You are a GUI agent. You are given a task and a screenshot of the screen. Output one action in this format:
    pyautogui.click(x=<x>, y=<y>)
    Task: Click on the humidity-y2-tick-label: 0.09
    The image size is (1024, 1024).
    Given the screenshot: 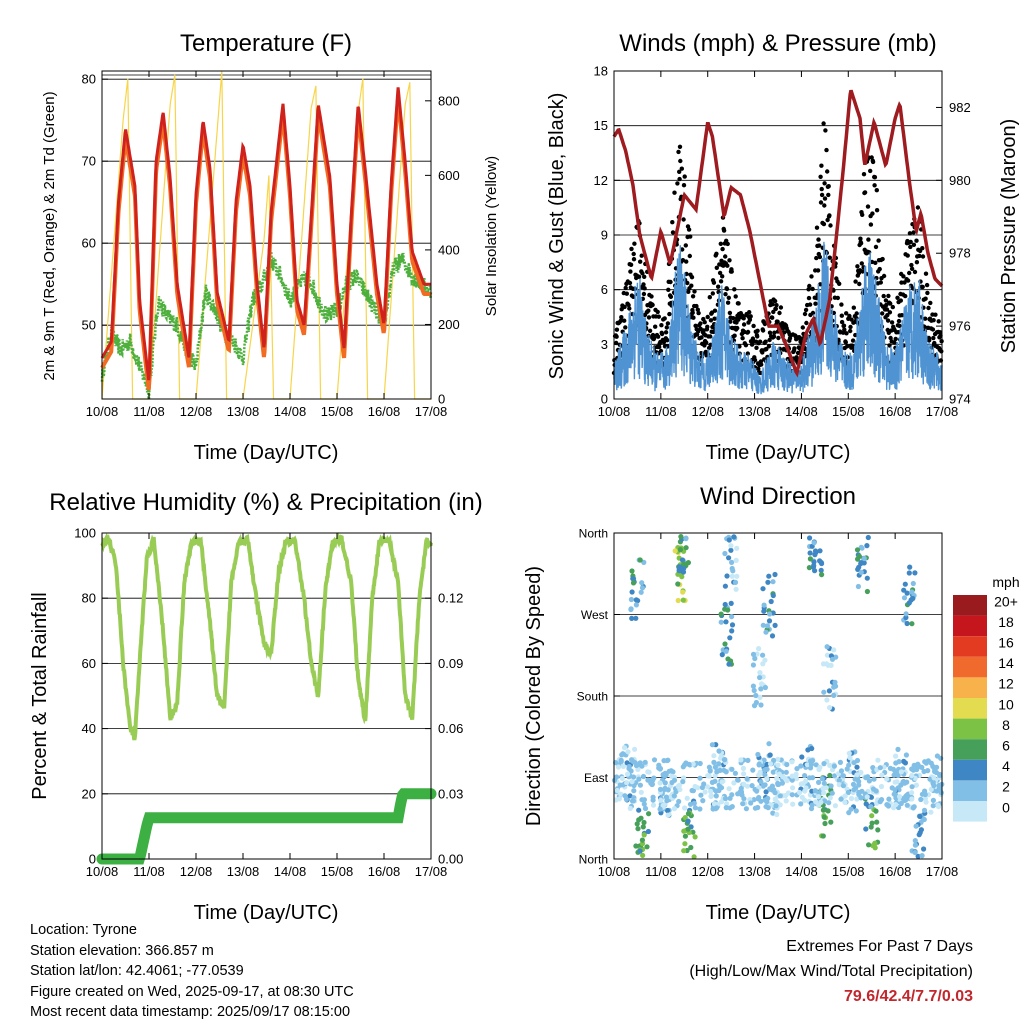 What is the action you would take?
    pyautogui.click(x=450, y=663)
    